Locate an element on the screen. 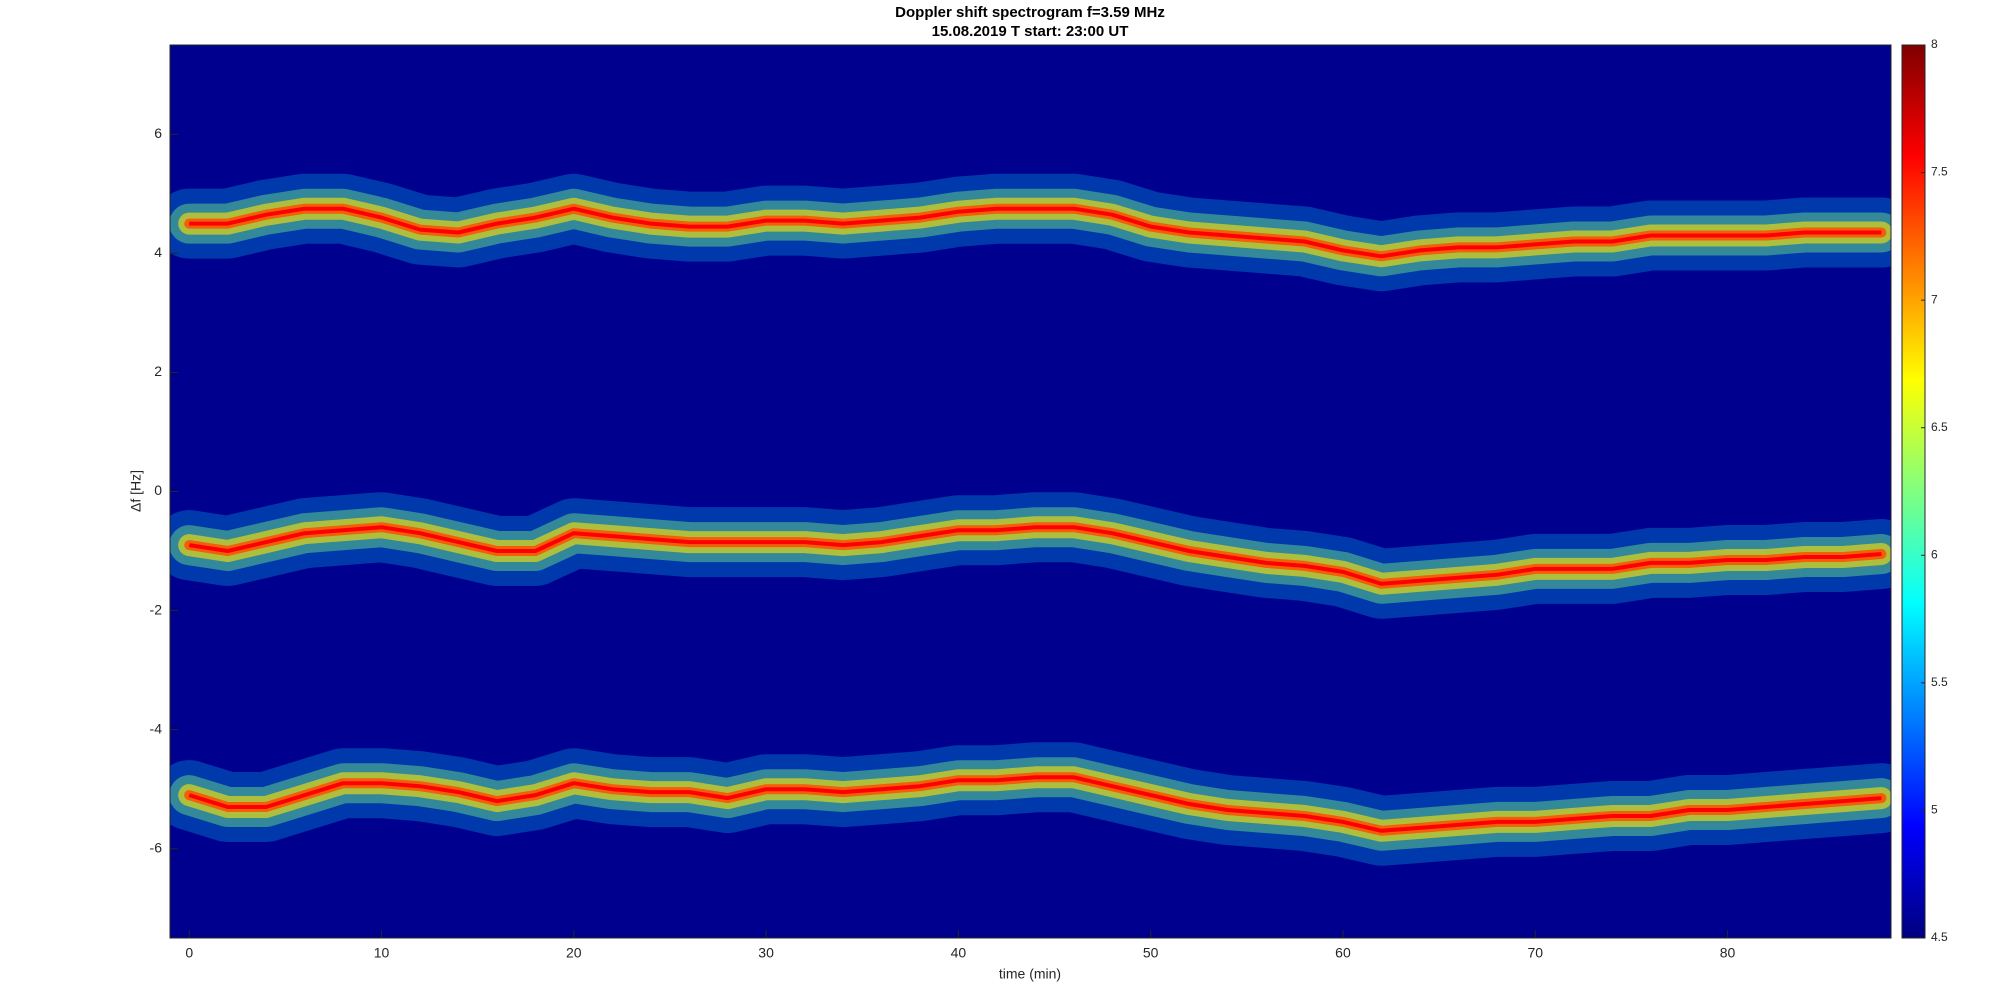 Image resolution: width=2000 pixels, height=1003 pixels. colorbar-tick-label: 4.5 is located at coordinates (1939, 937).